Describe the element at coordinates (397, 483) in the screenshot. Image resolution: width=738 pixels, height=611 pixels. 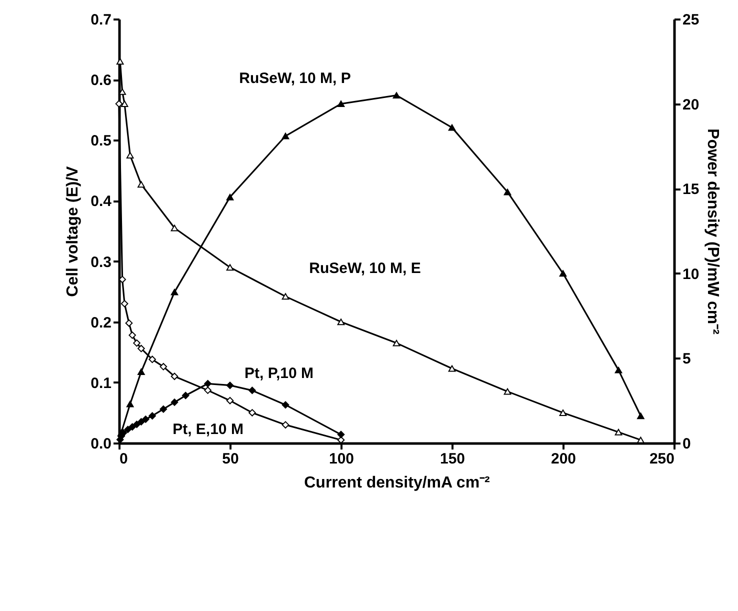
I see `x-axis-title: Current density/mA cm⁻²` at that location.